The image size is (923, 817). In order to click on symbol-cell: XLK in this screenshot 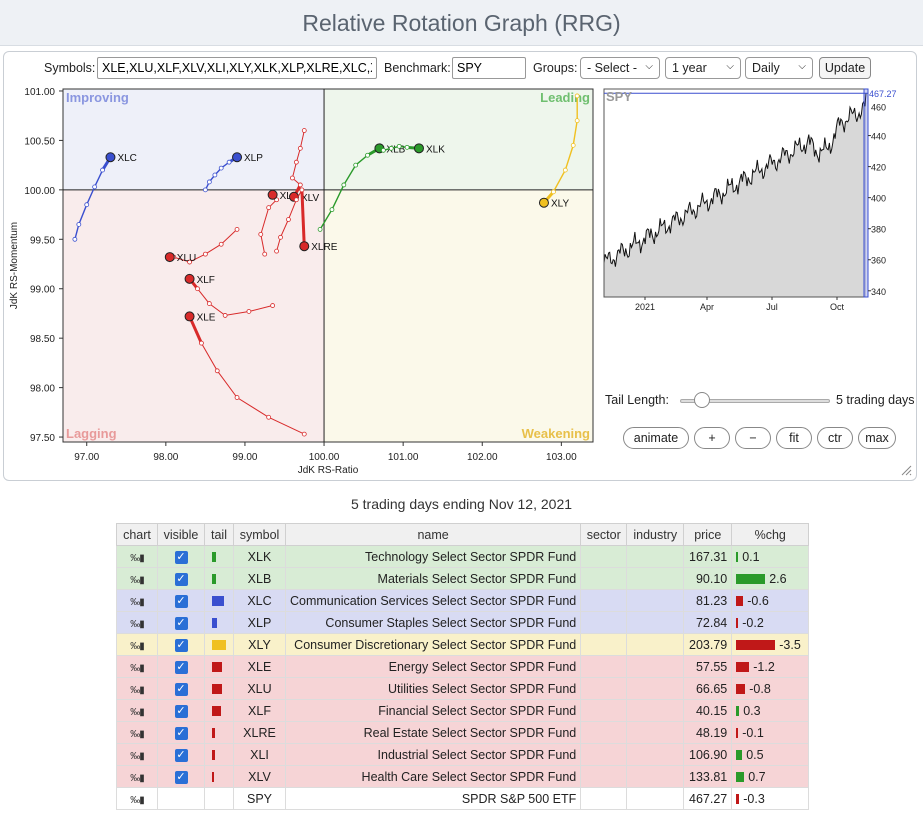, I will do `click(259, 556)`.